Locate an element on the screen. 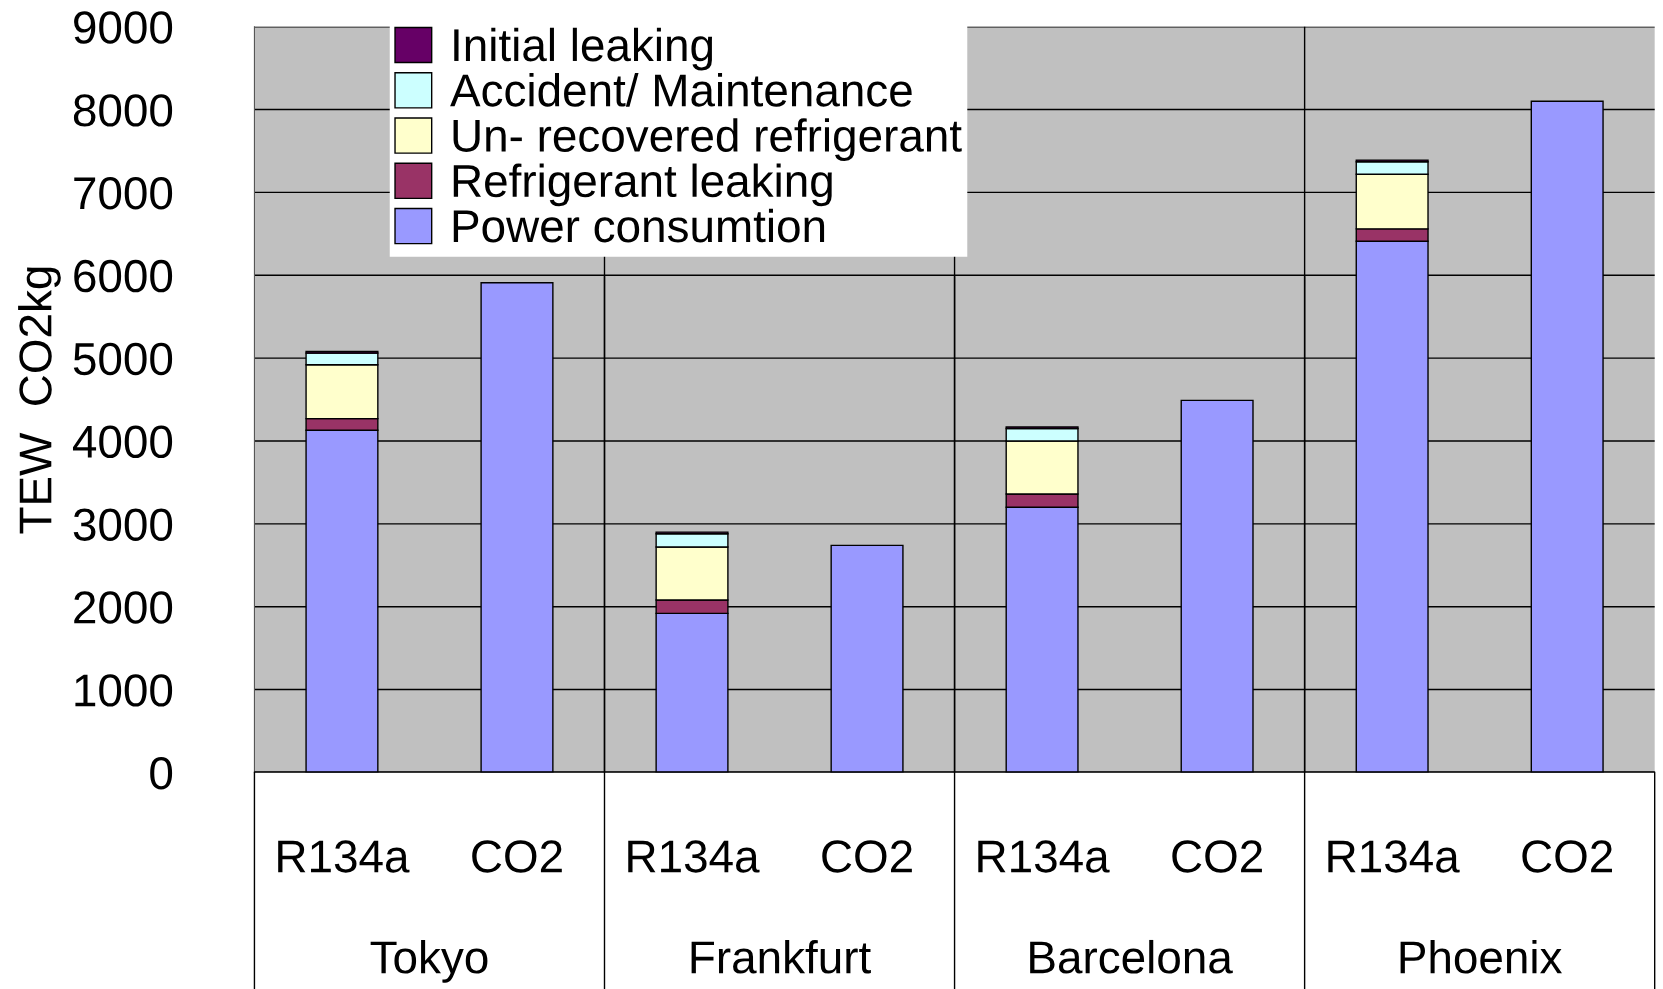 Image resolution: width=1663 pixels, height=989 pixels. text: Phoenix is located at coordinates (1481, 956).